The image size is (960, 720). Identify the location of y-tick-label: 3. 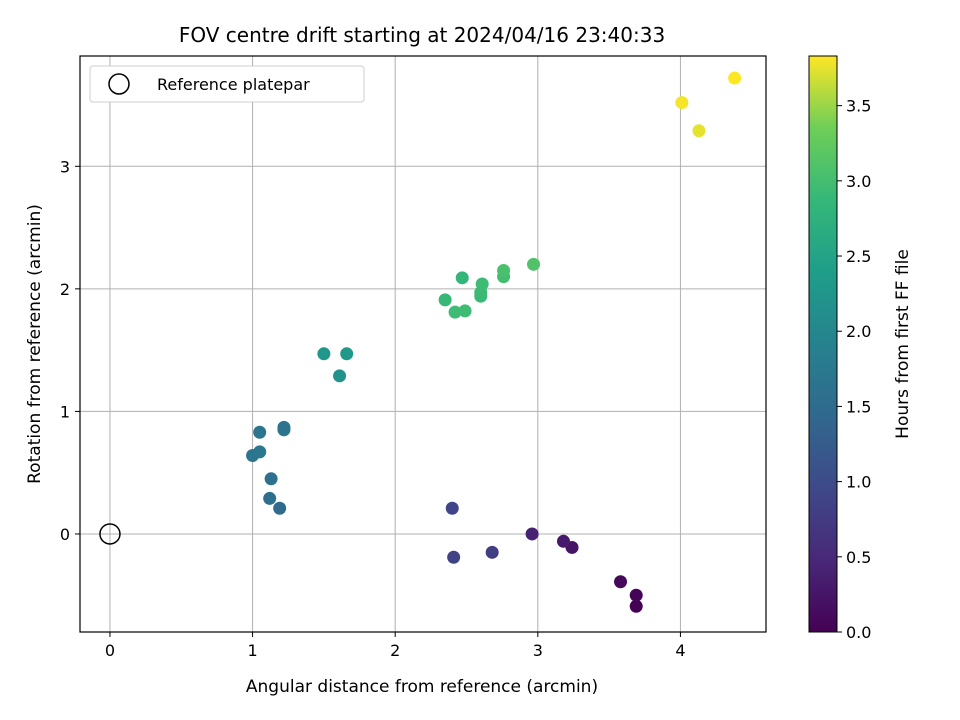
(65, 166).